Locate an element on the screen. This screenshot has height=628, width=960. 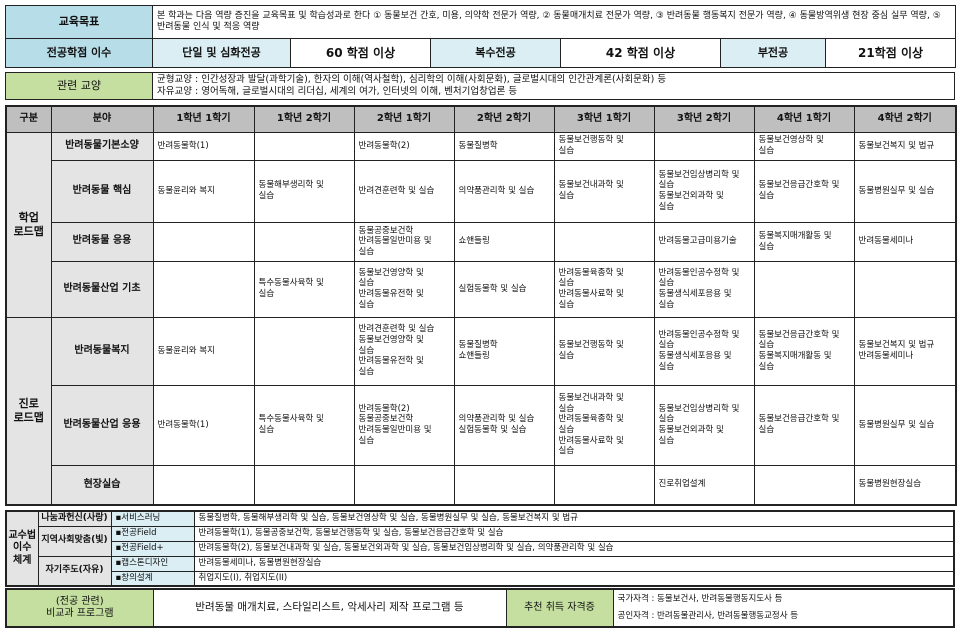
course-cell: 실험동물학 및 실습 is located at coordinates (504, 289).